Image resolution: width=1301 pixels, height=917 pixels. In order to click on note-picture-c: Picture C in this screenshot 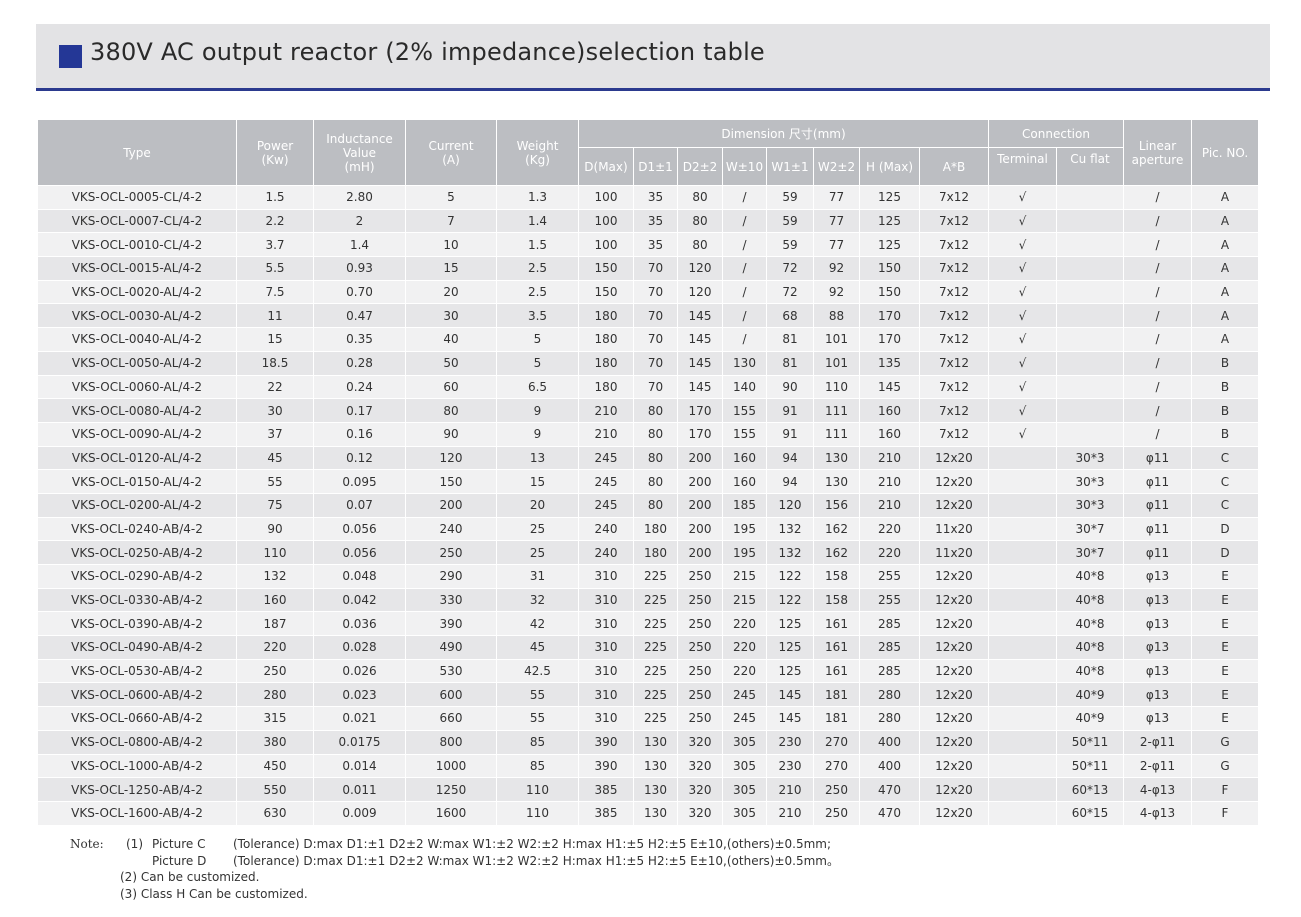, I will do `click(179, 844)`.